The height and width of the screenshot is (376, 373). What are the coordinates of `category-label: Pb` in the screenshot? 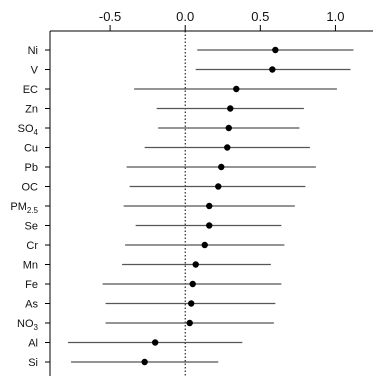 It's located at (31, 168).